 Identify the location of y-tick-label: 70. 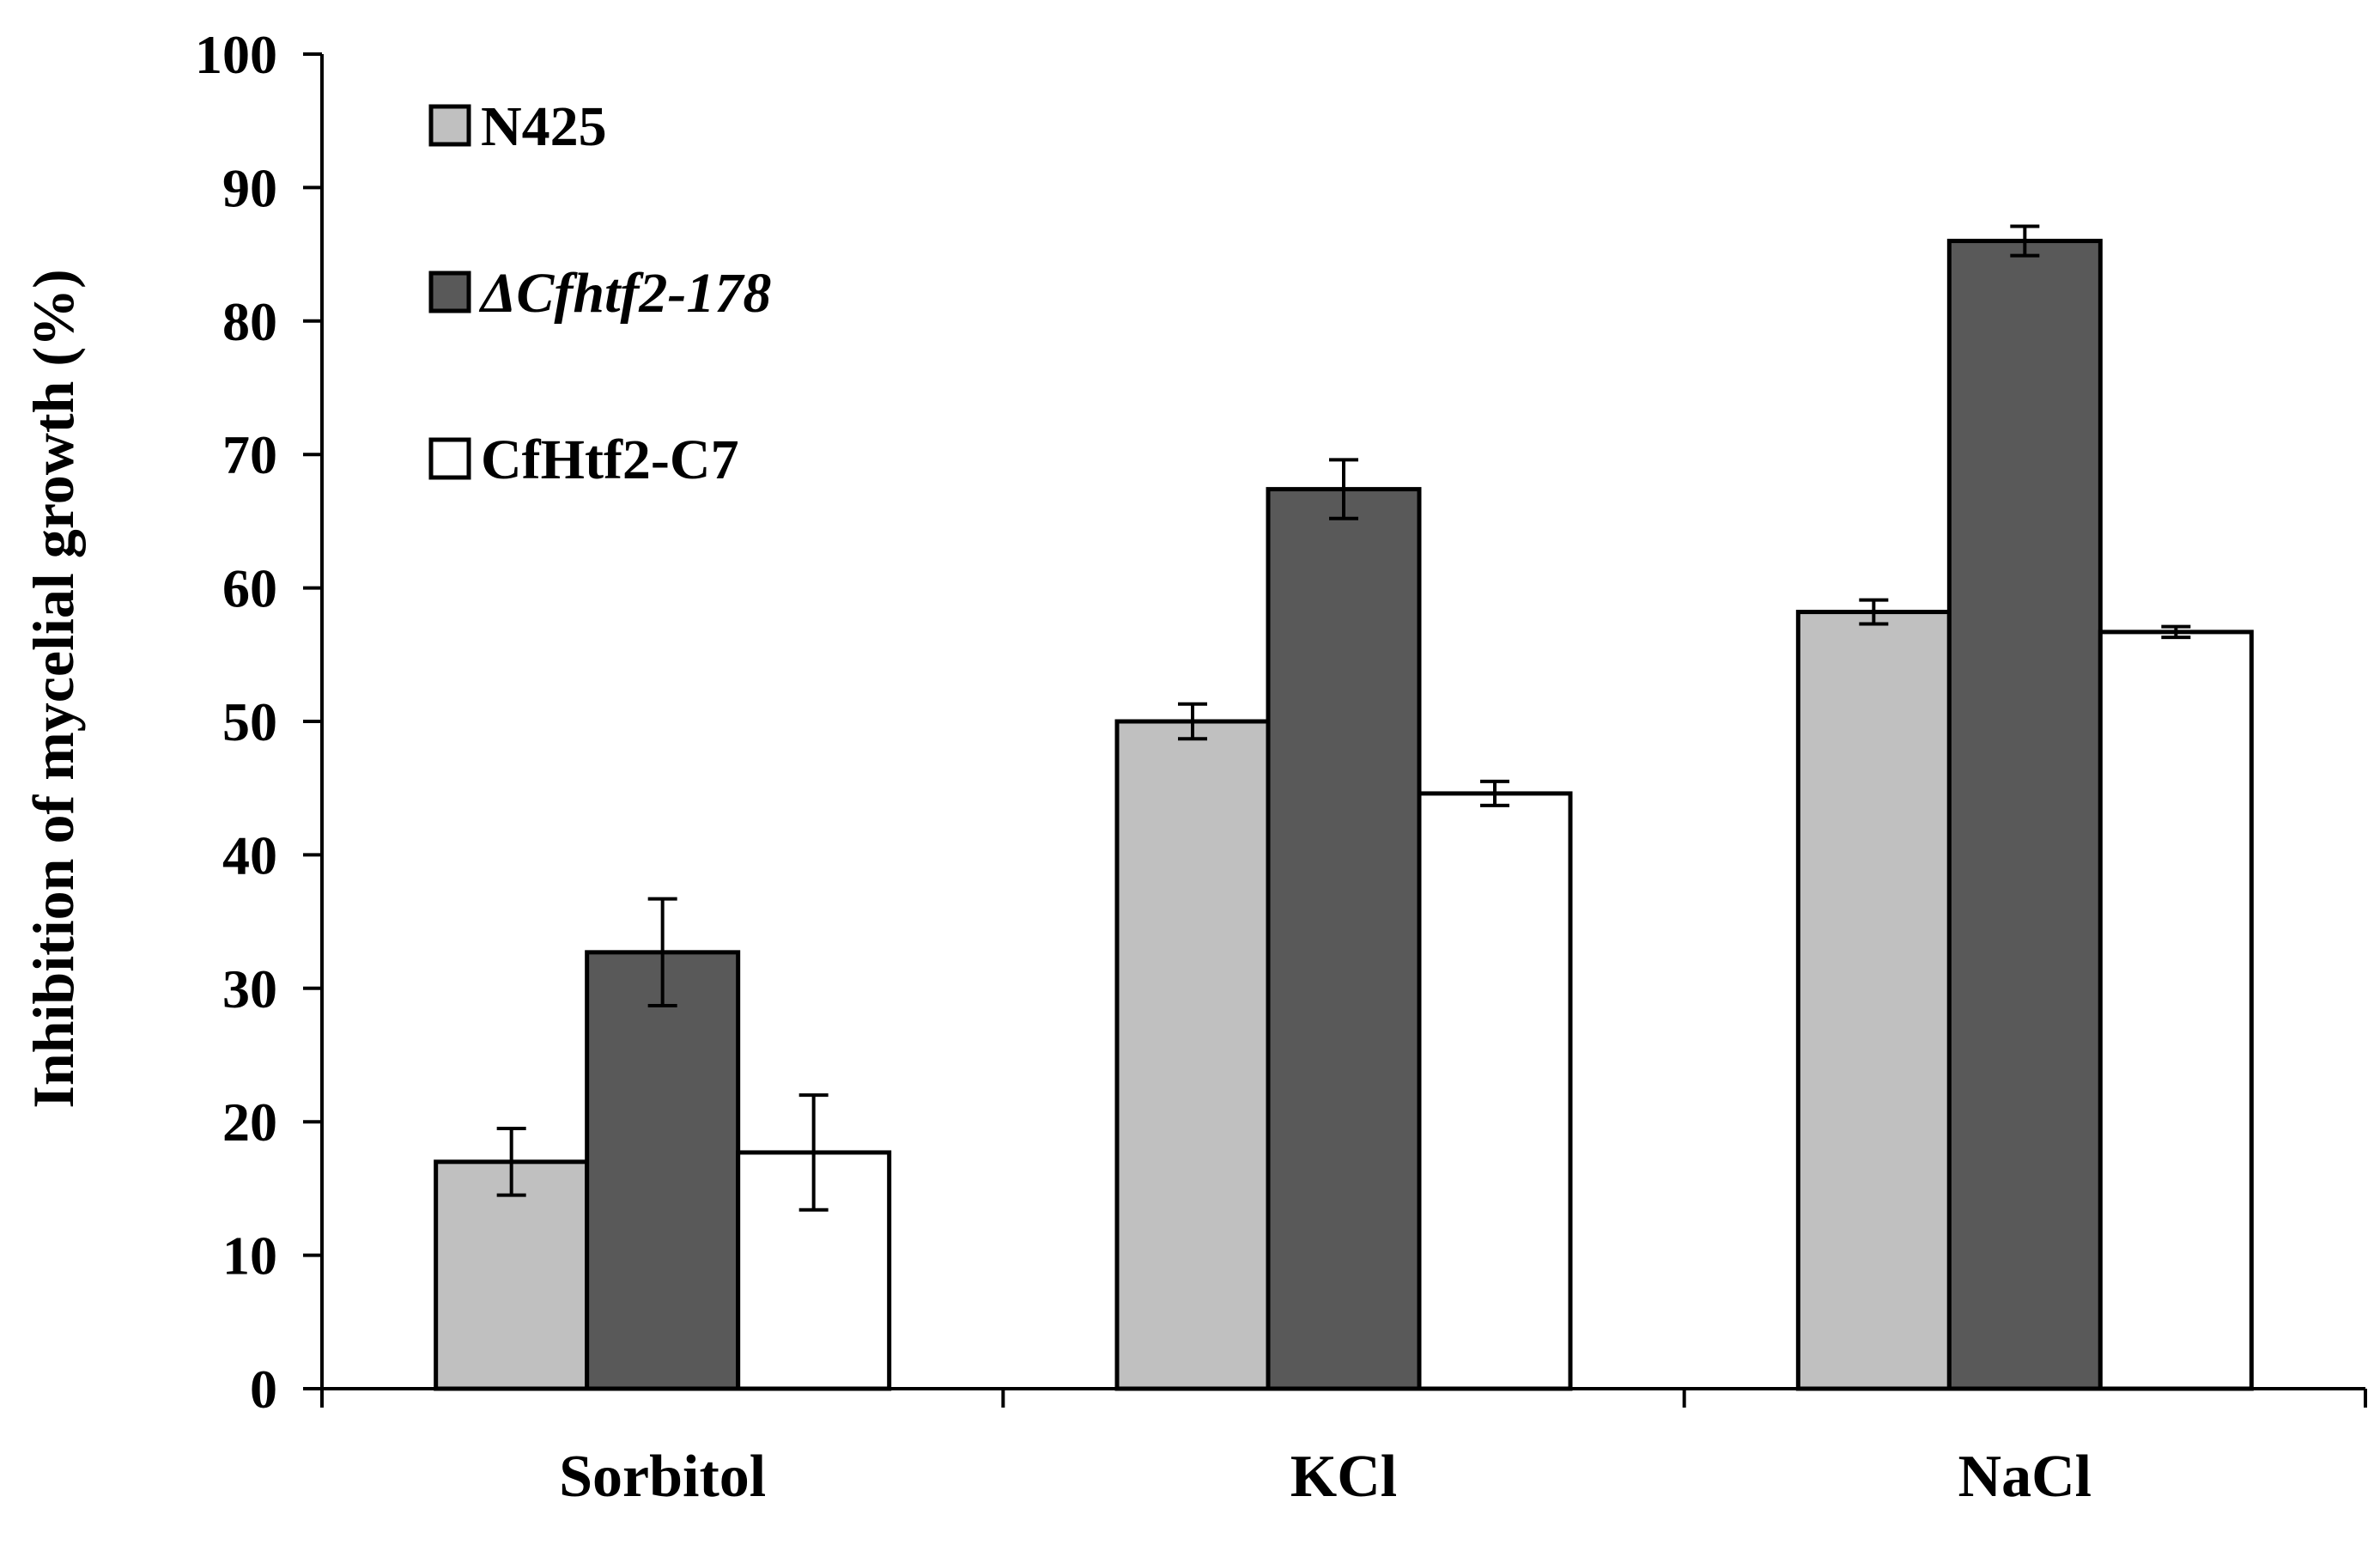
(250, 454).